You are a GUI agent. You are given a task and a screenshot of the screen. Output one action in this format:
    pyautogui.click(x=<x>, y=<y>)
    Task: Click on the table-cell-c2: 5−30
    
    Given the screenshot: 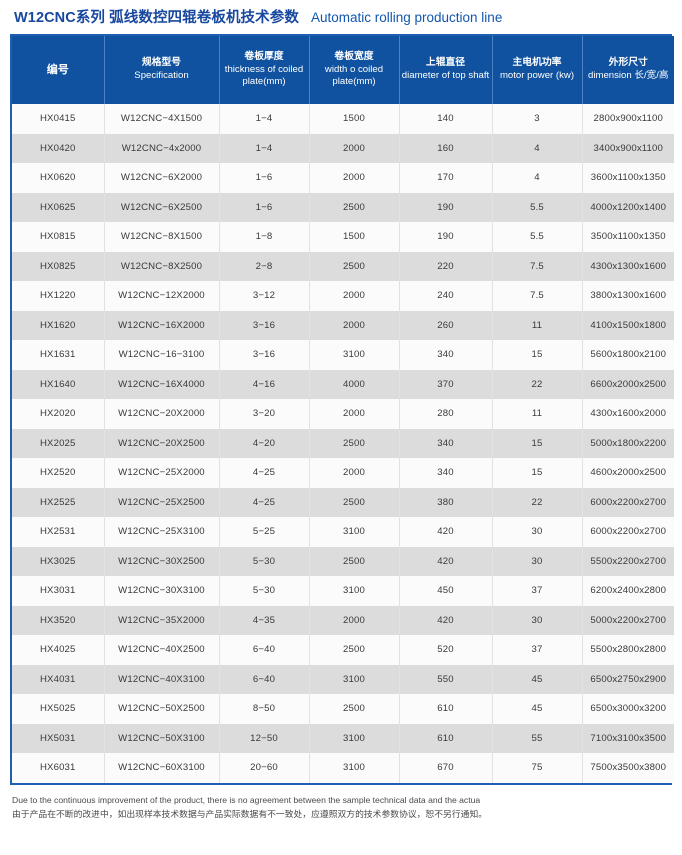 What is the action you would take?
    pyautogui.click(x=264, y=591)
    